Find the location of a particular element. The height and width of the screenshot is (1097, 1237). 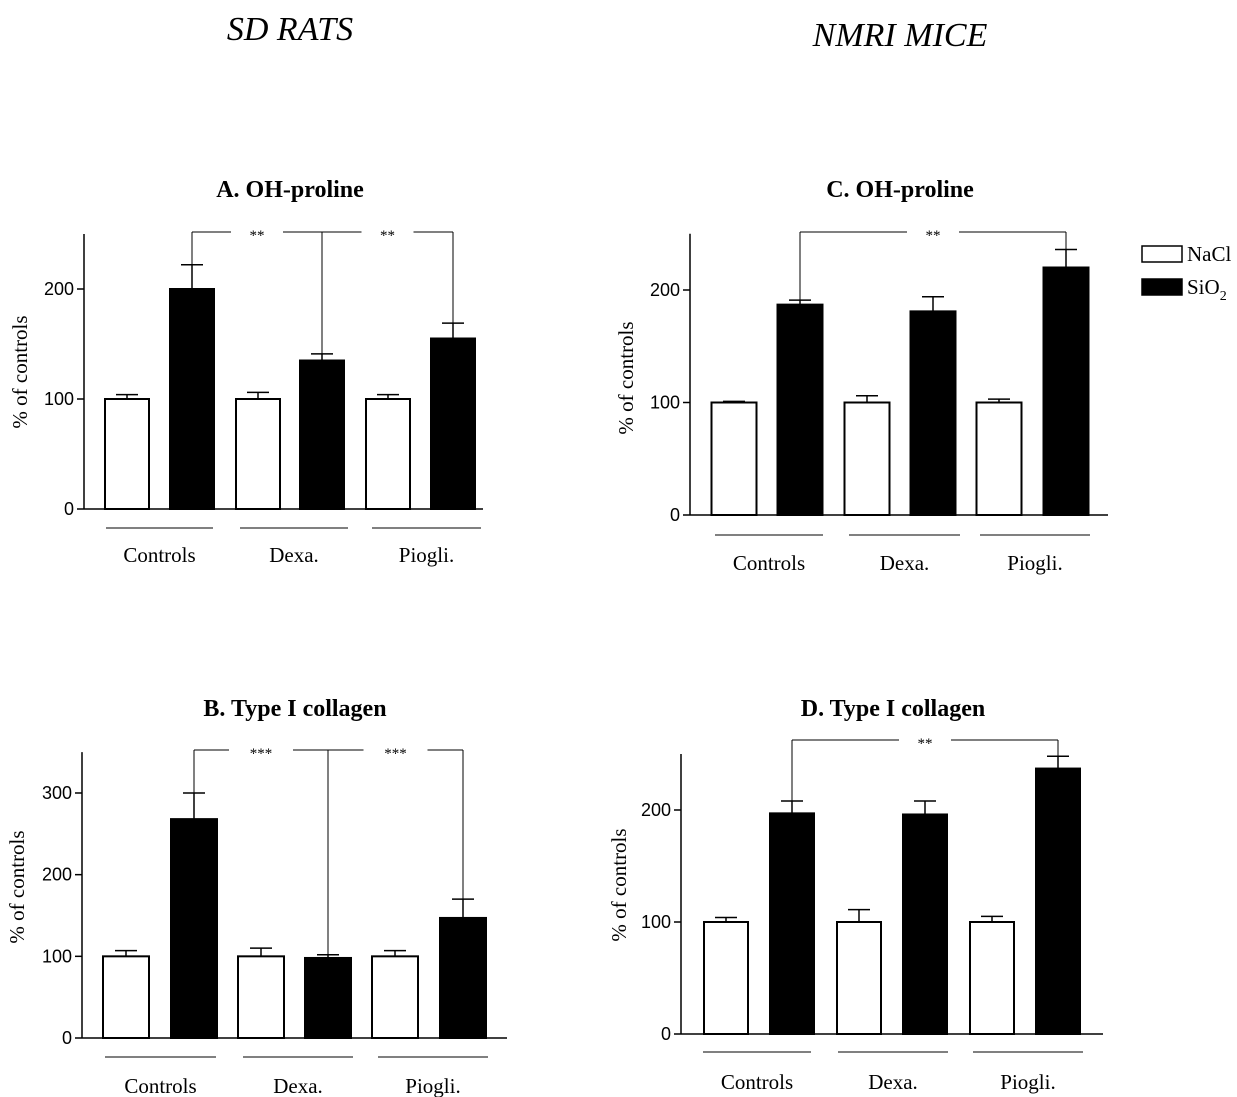

legend-label-nacl: NaCl is located at coordinates (1209, 254).